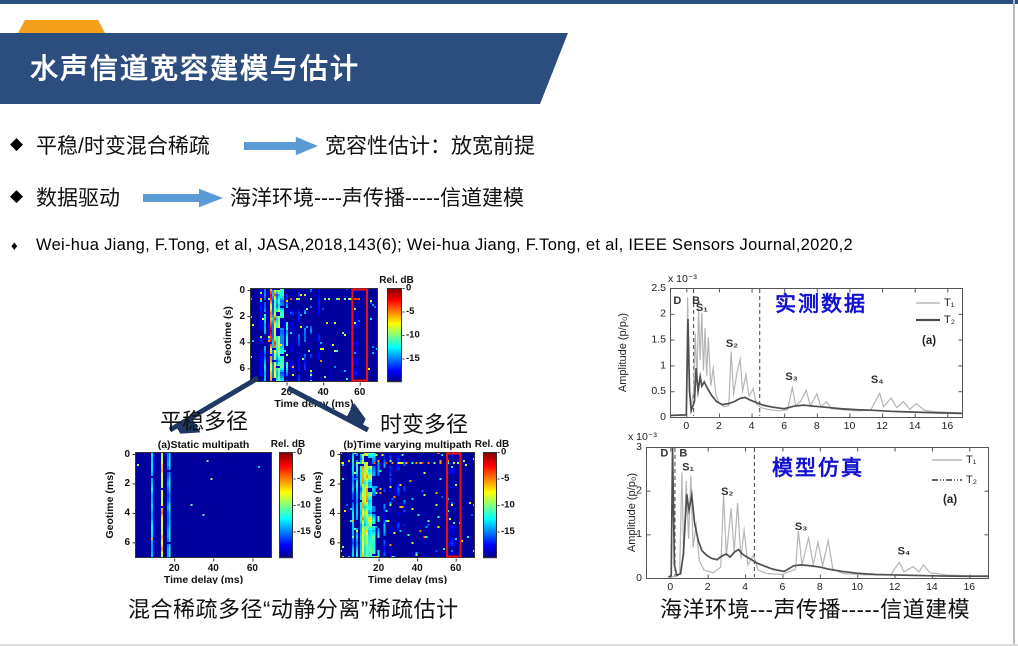 This screenshot has height=646, width=1018. Describe the element at coordinates (430, 146) in the screenshot. I see `bullet1-tail: 宽容性估计：放宽前提` at that location.